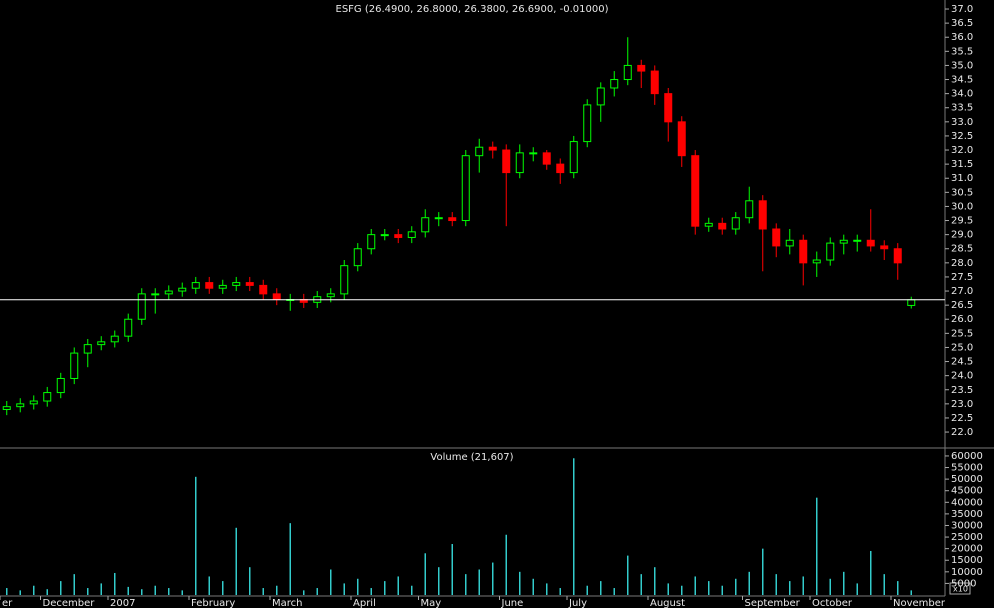 The image size is (994, 608). Describe the element at coordinates (967, 514) in the screenshot. I see `y-tick-label: 35000` at that location.